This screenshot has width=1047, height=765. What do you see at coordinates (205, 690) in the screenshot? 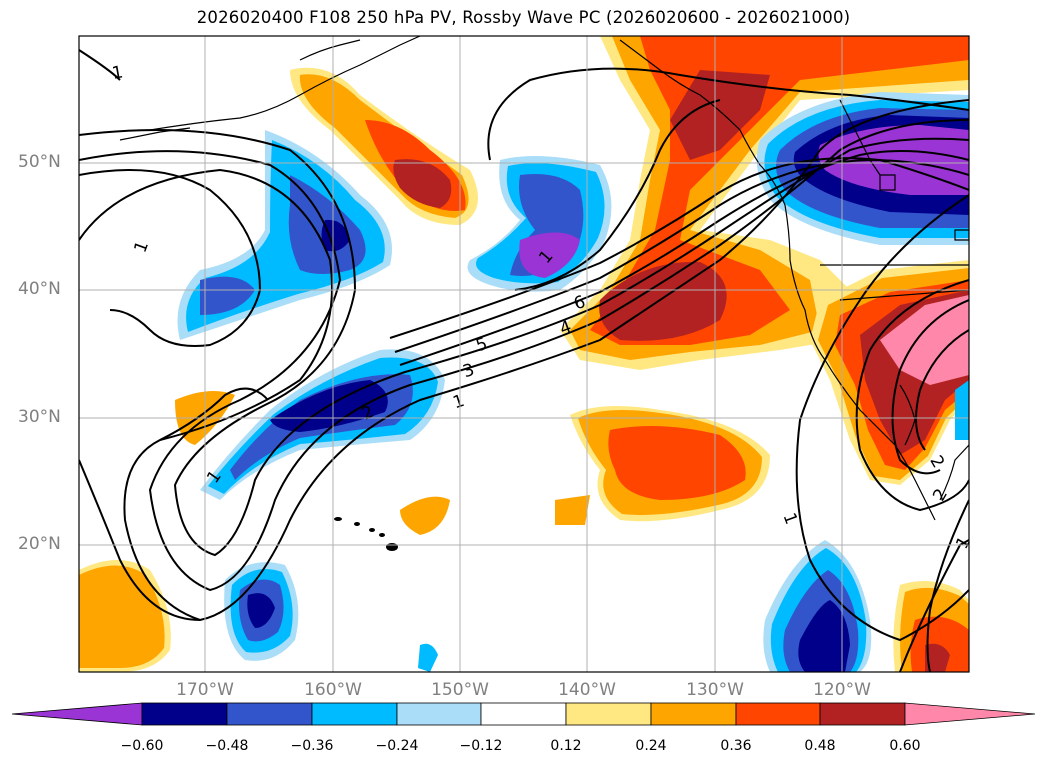
I see `longitude-label: 170°W` at bounding box center [205, 690].